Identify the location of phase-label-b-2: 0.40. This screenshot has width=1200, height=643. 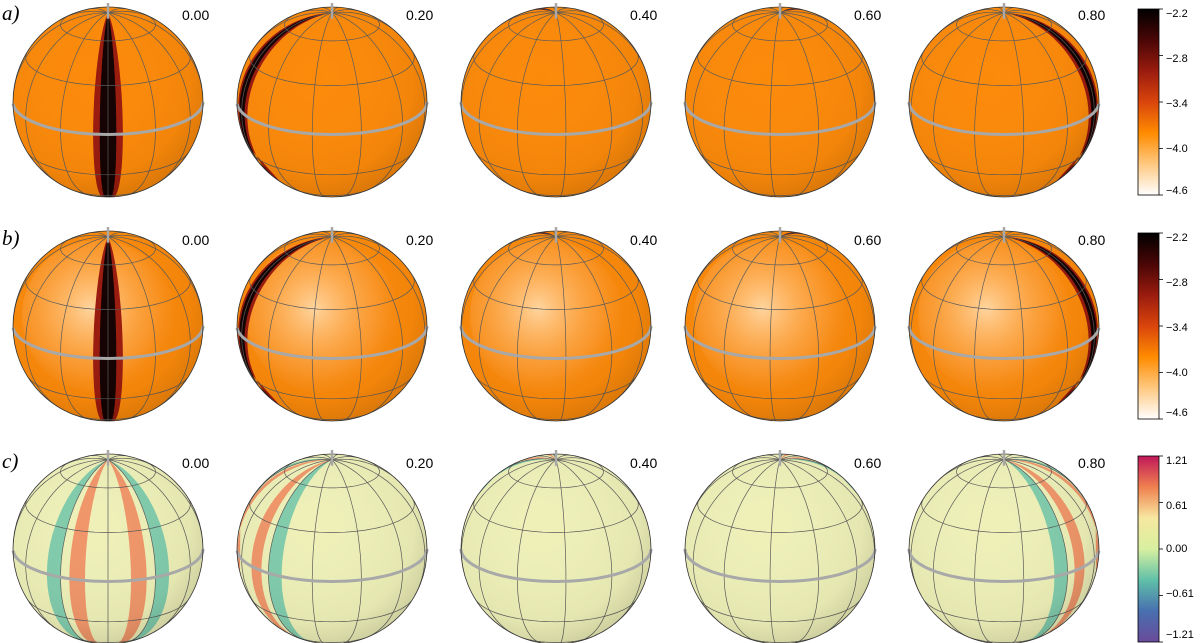
(643, 240).